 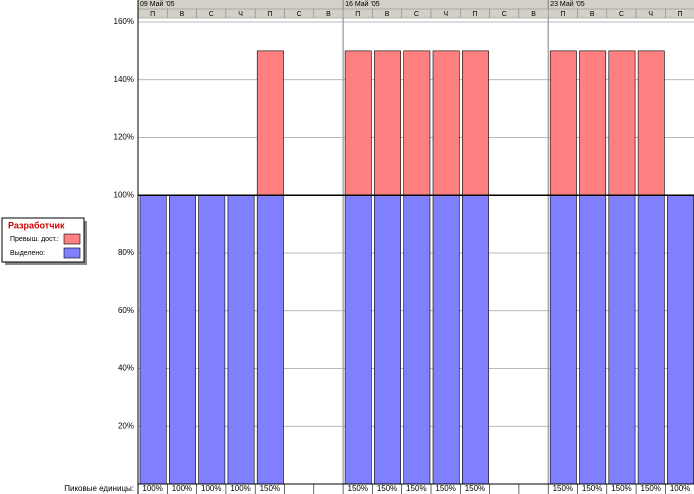 What do you see at coordinates (27, 253) in the screenshot?
I see `legend-label: Выделено:` at bounding box center [27, 253].